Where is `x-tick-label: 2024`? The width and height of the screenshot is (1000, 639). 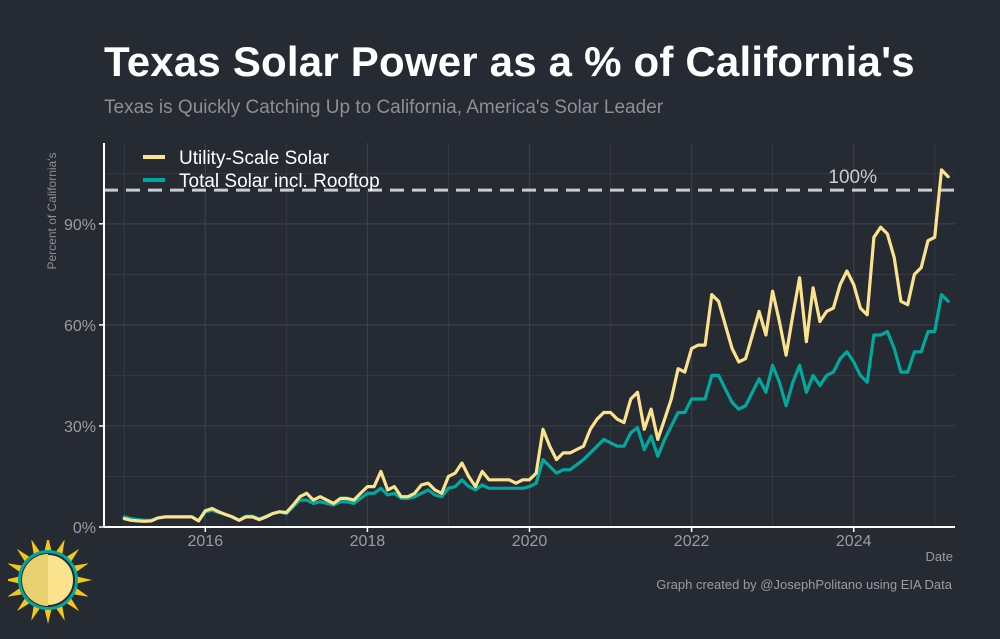 x-tick-label: 2024 is located at coordinates (854, 541).